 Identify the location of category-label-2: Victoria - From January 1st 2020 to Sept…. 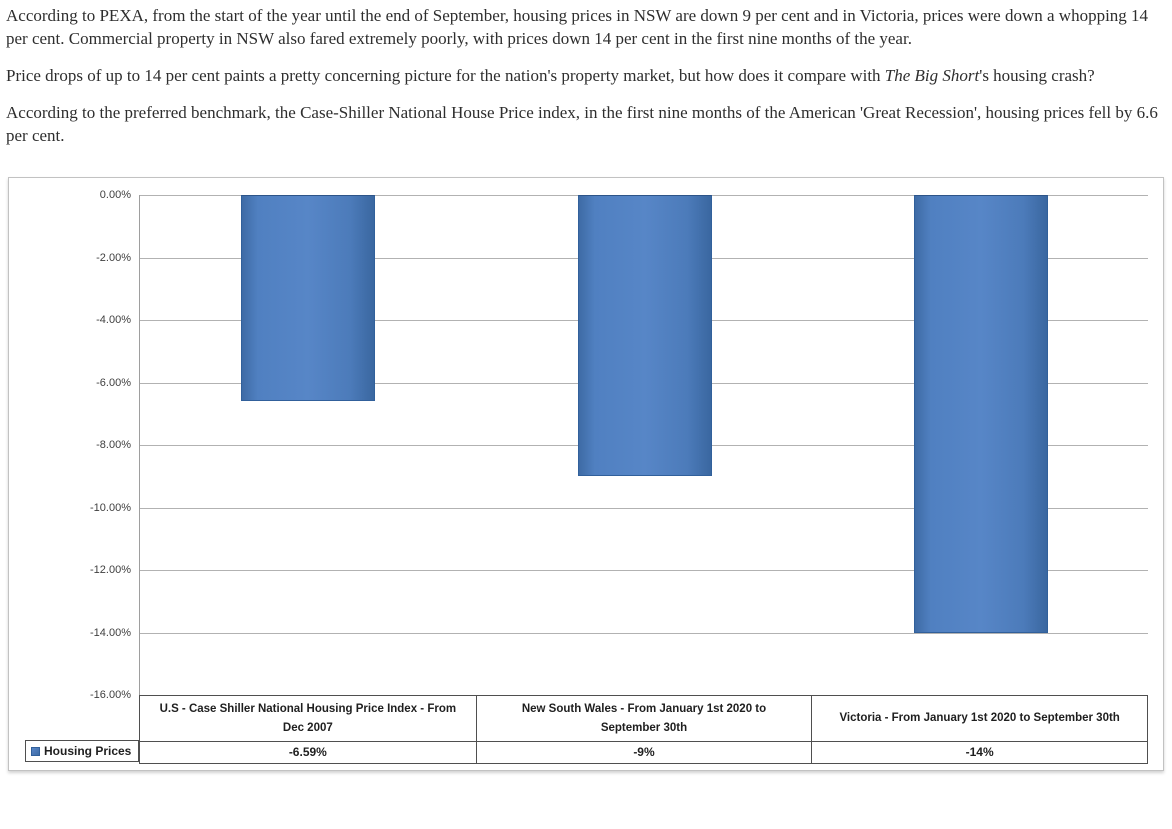
(979, 718).